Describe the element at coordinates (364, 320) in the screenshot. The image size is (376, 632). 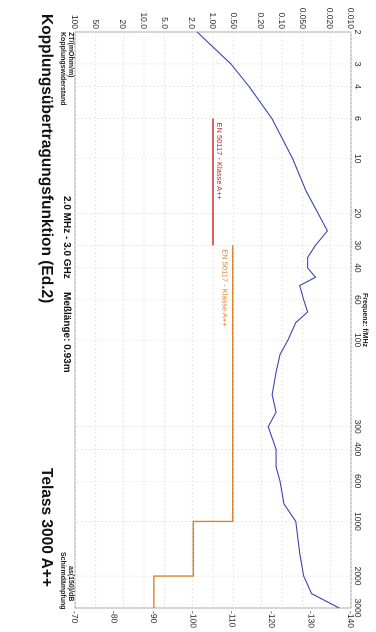
I see `x-axis-title: Frequenz: f/MHz` at that location.